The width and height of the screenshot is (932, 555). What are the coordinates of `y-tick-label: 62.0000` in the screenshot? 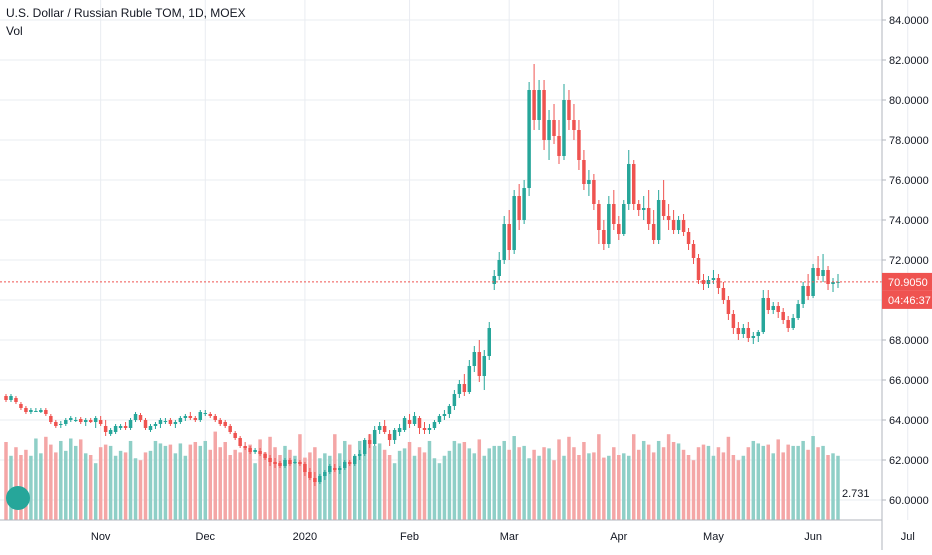 It's located at (909, 461).